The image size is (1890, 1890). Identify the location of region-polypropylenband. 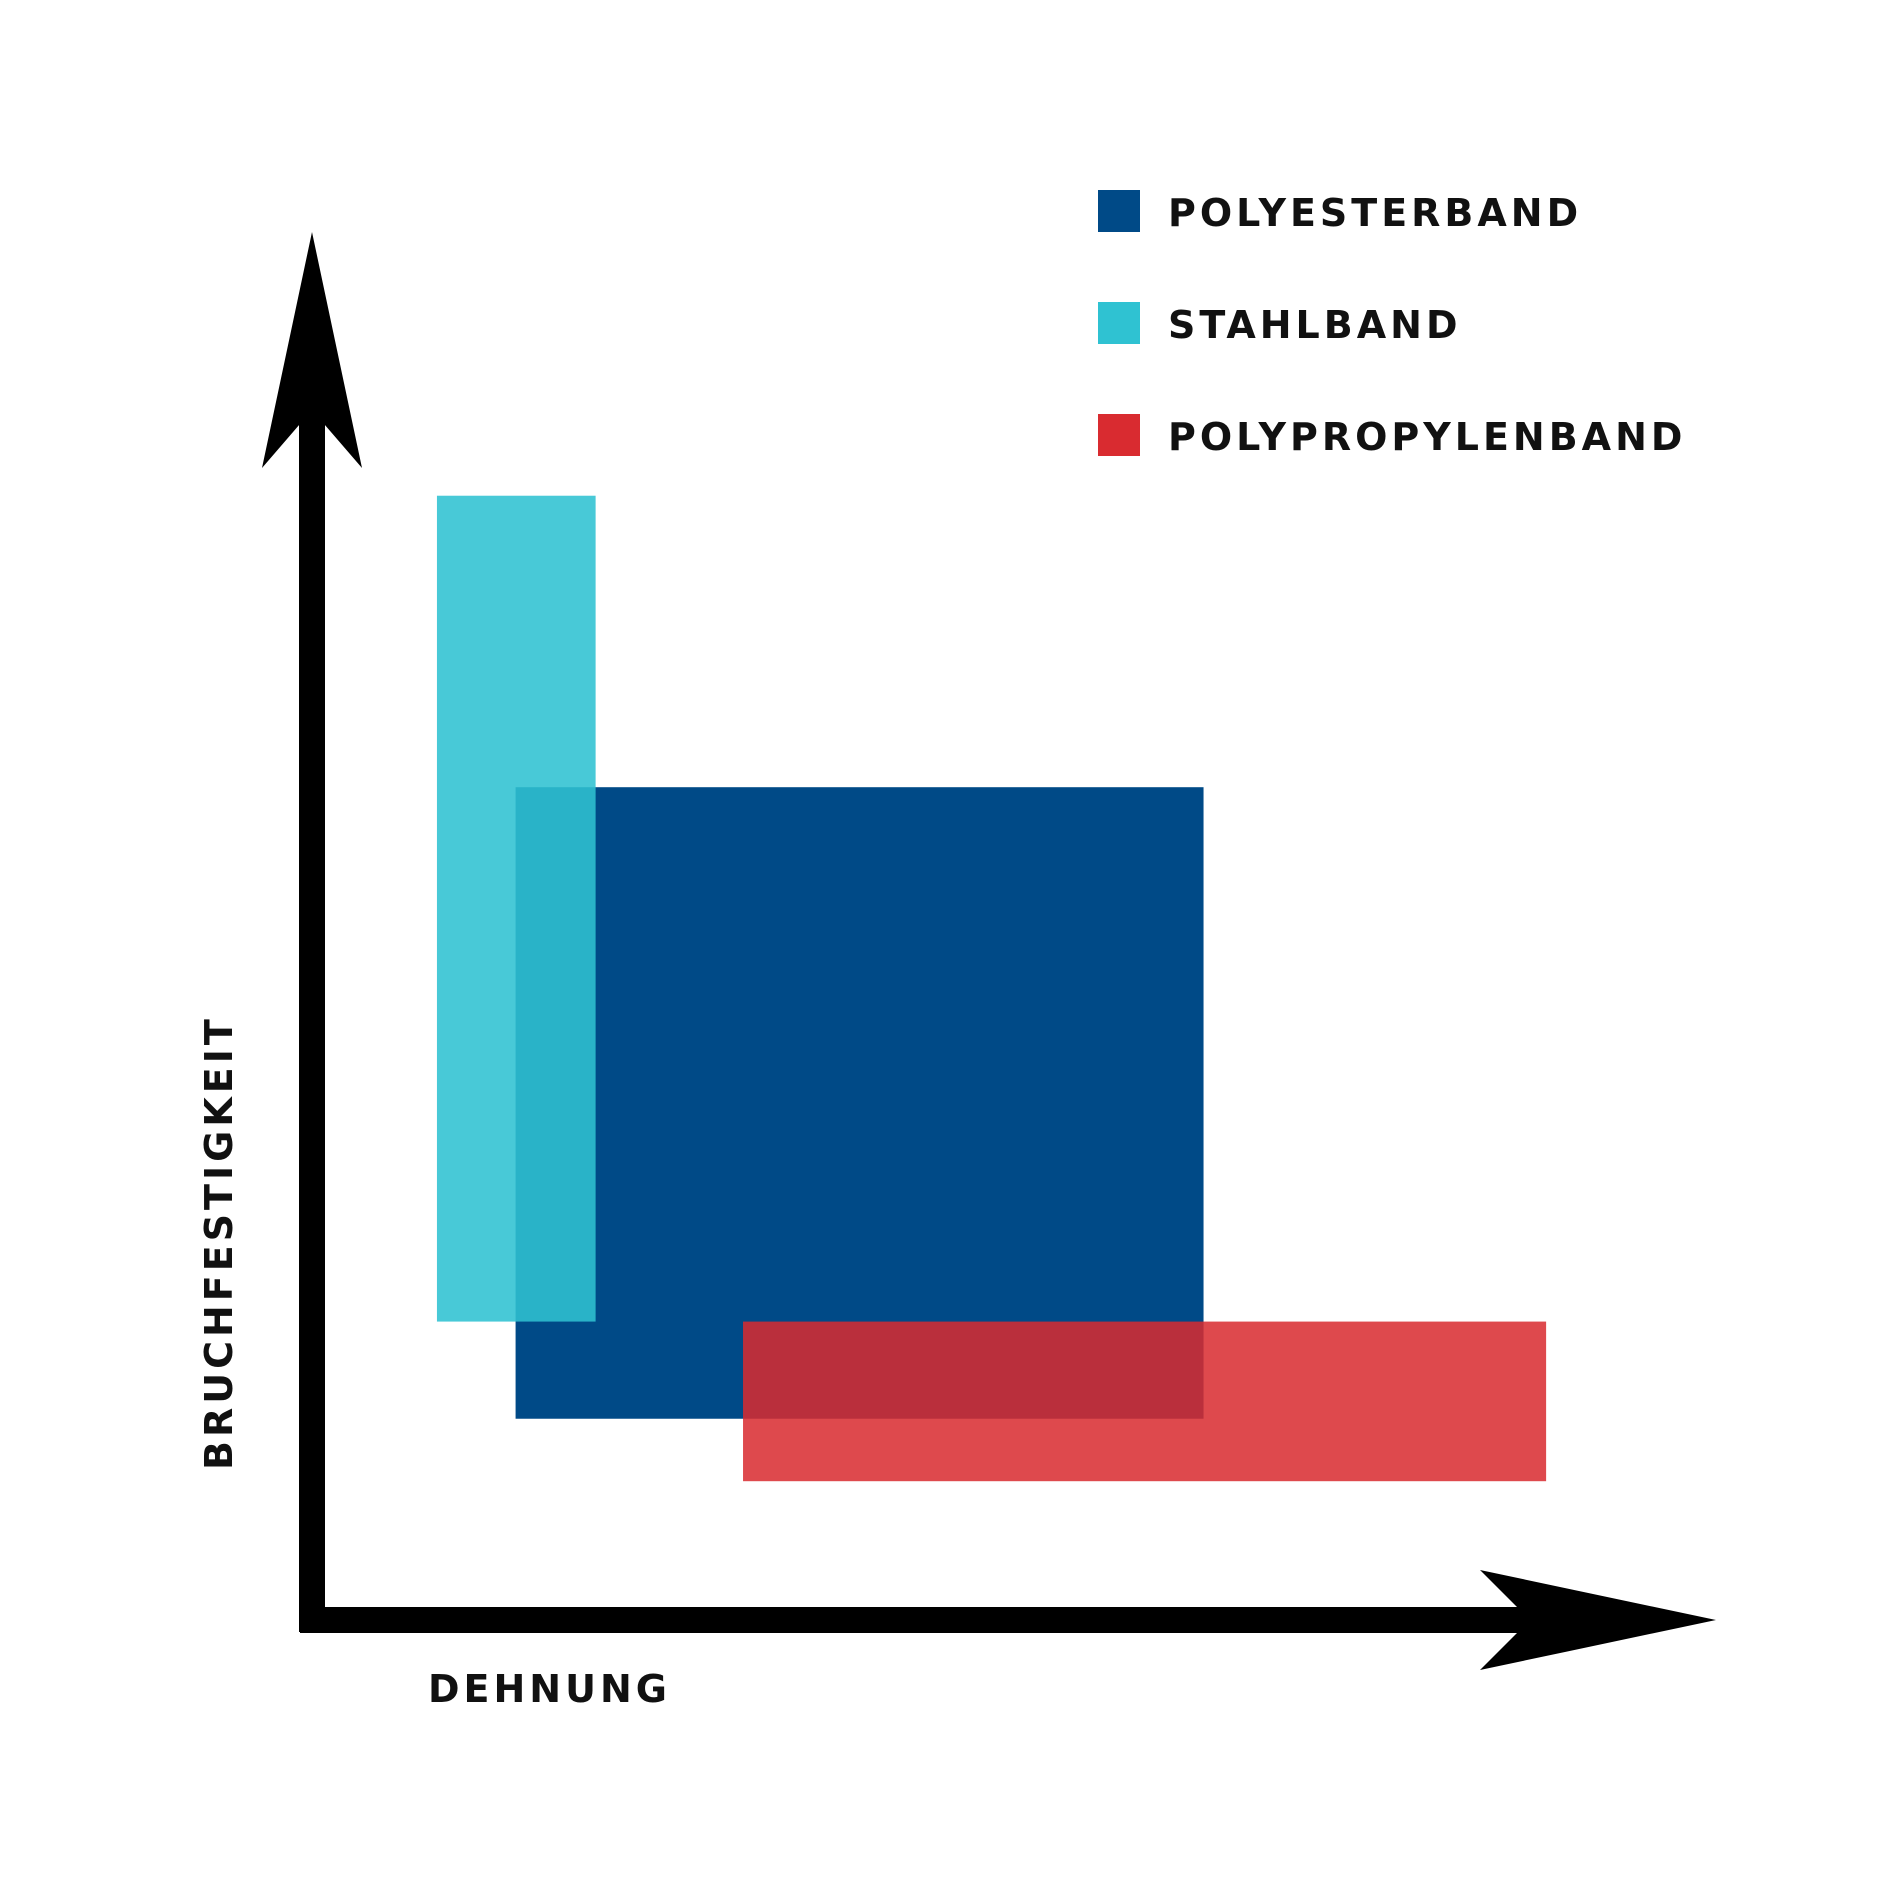
(1145, 1401).